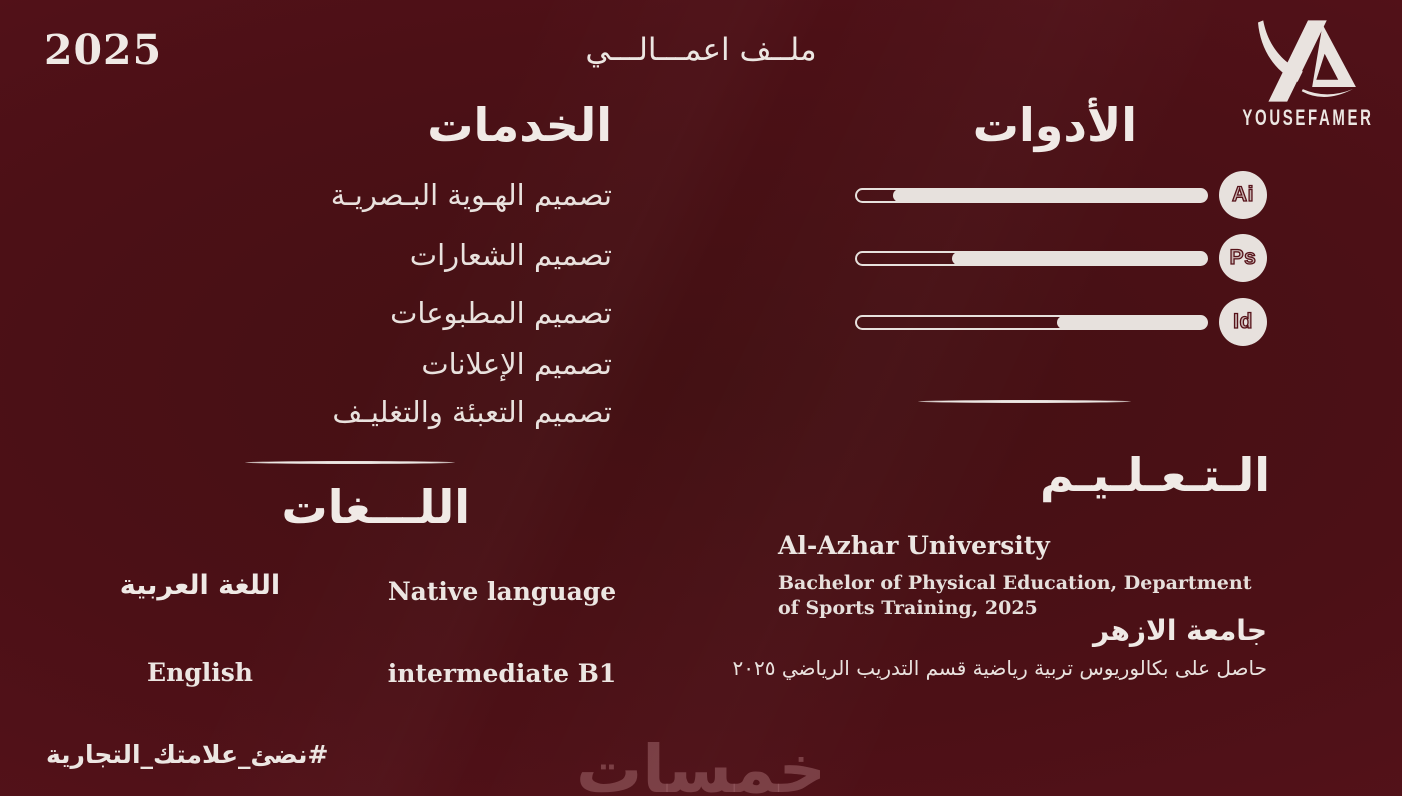 This screenshot has width=1402, height=796. What do you see at coordinates (103, 50) in the screenshot?
I see `year-label: 2025` at bounding box center [103, 50].